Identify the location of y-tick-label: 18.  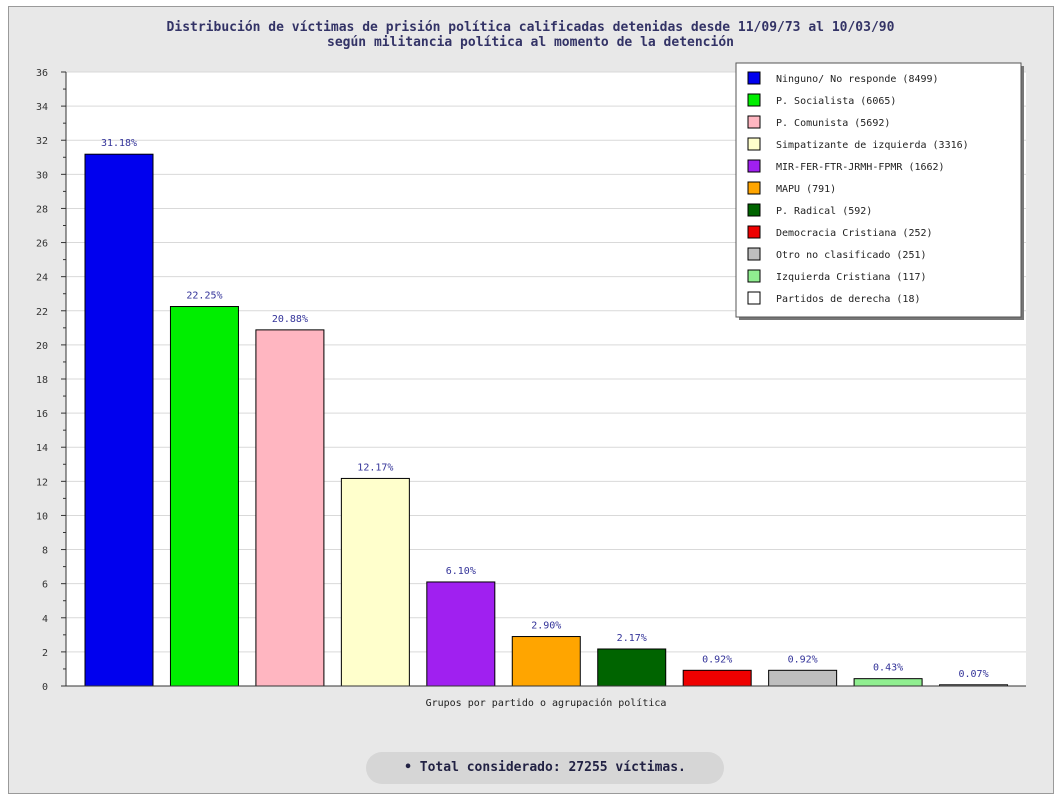
(42, 380).